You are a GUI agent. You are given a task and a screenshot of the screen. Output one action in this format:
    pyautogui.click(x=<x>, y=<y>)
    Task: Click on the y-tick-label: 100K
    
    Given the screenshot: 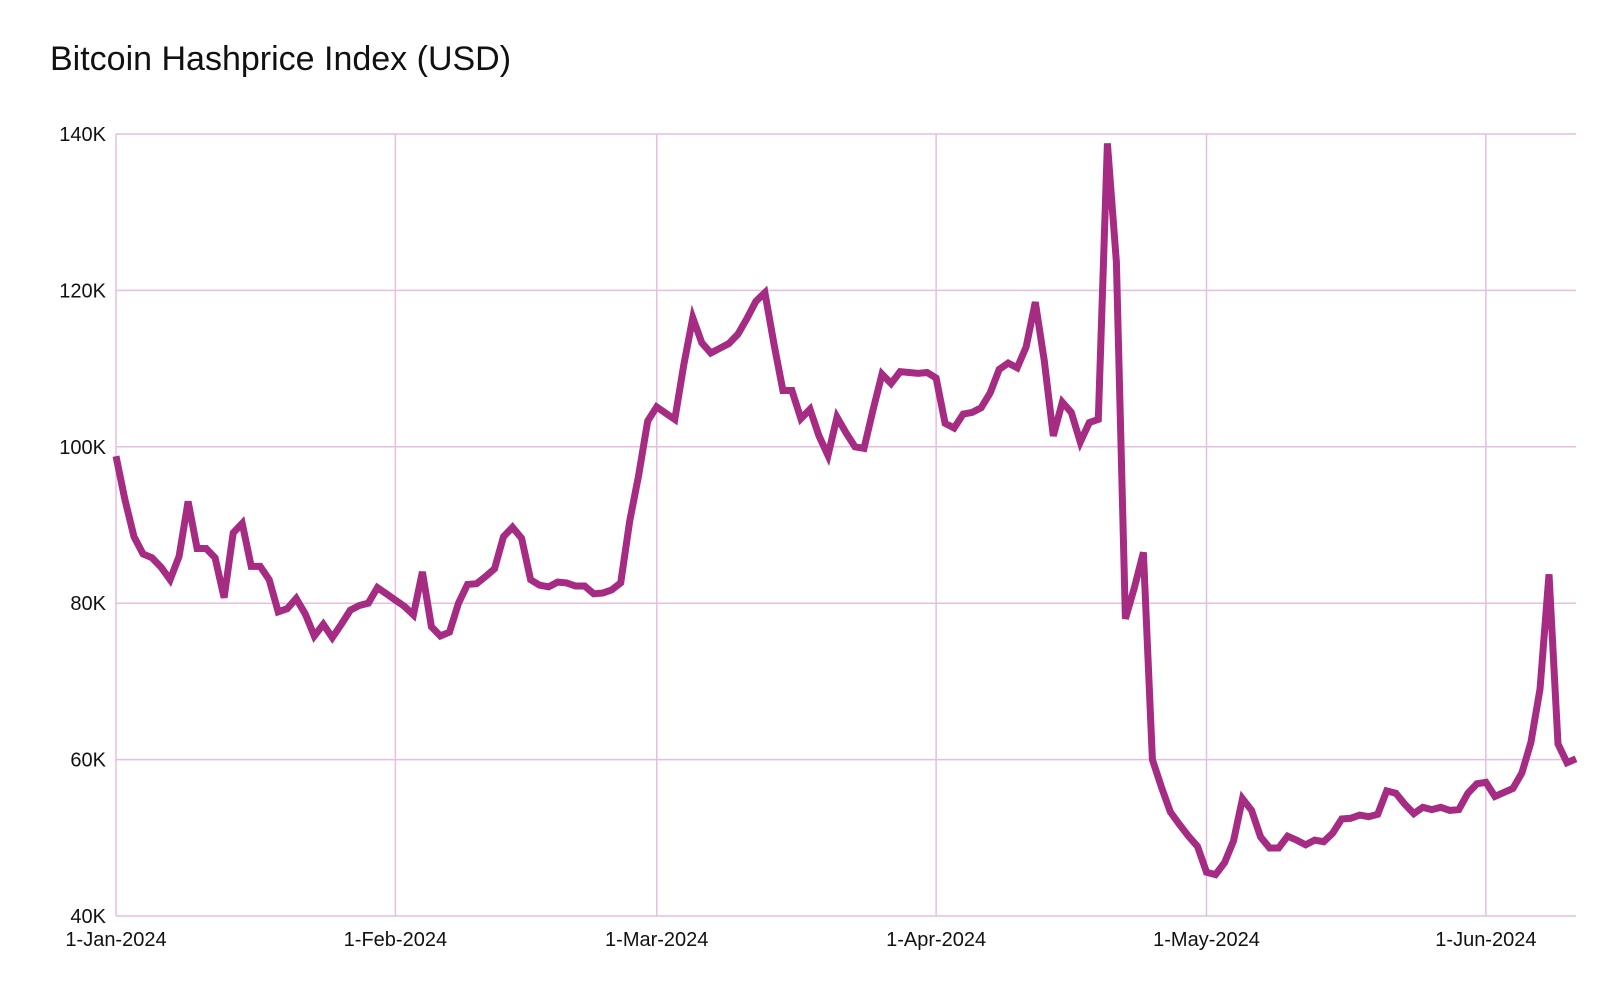 What is the action you would take?
    pyautogui.click(x=82, y=448)
    